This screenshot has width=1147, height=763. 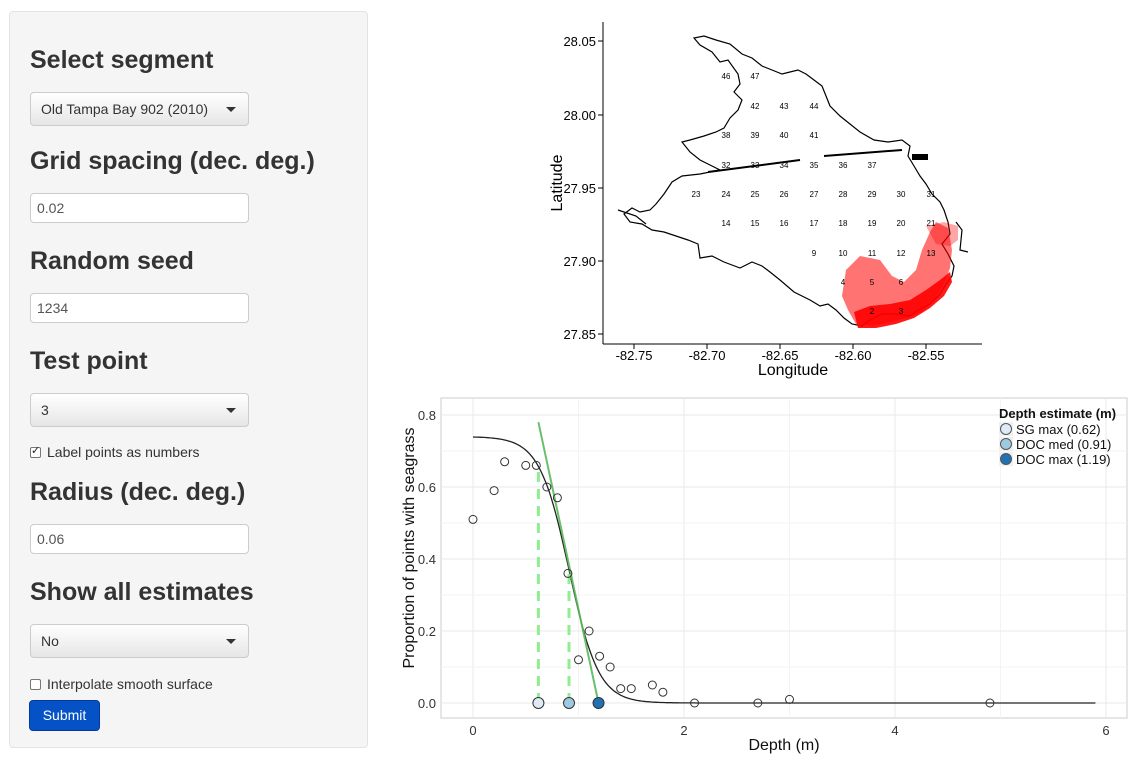 I want to click on y-tick-label: 0.8, so click(x=427, y=415).